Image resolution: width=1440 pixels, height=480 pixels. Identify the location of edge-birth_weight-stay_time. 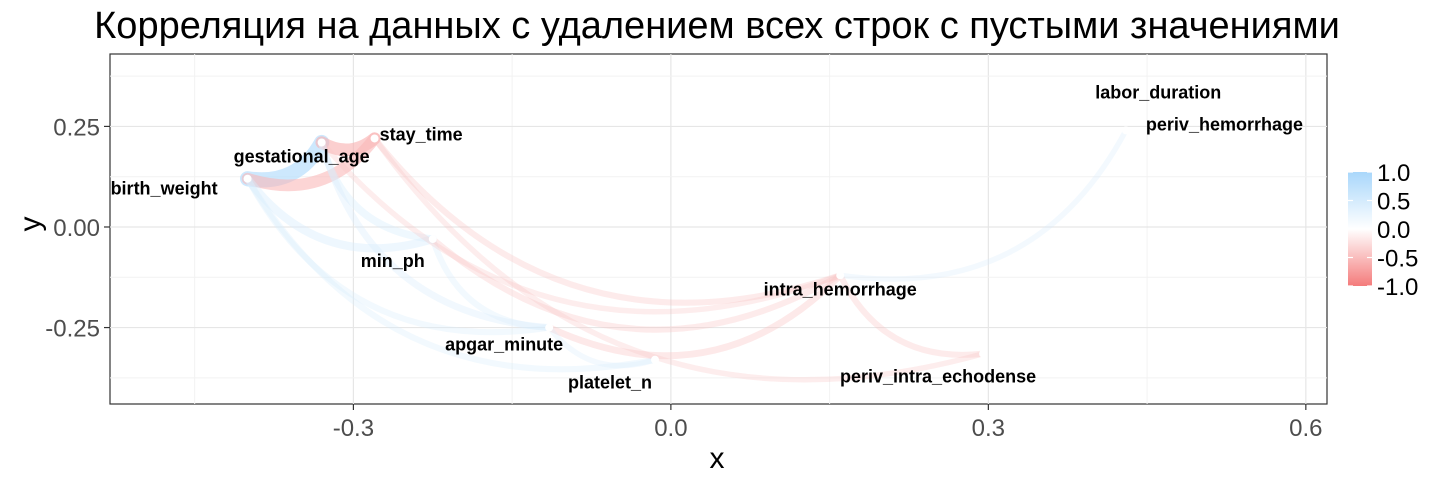
(311, 162).